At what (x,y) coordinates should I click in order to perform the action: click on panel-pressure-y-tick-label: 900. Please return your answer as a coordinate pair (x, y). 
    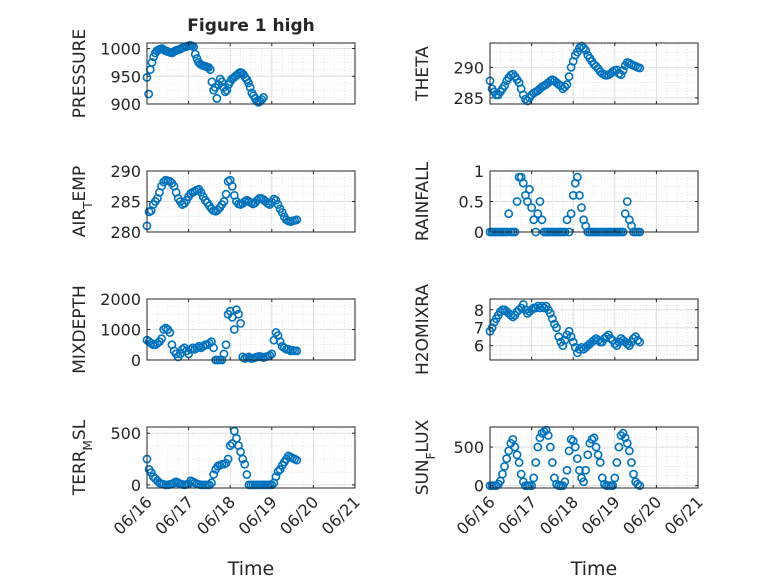
    Looking at the image, I should click on (125, 104).